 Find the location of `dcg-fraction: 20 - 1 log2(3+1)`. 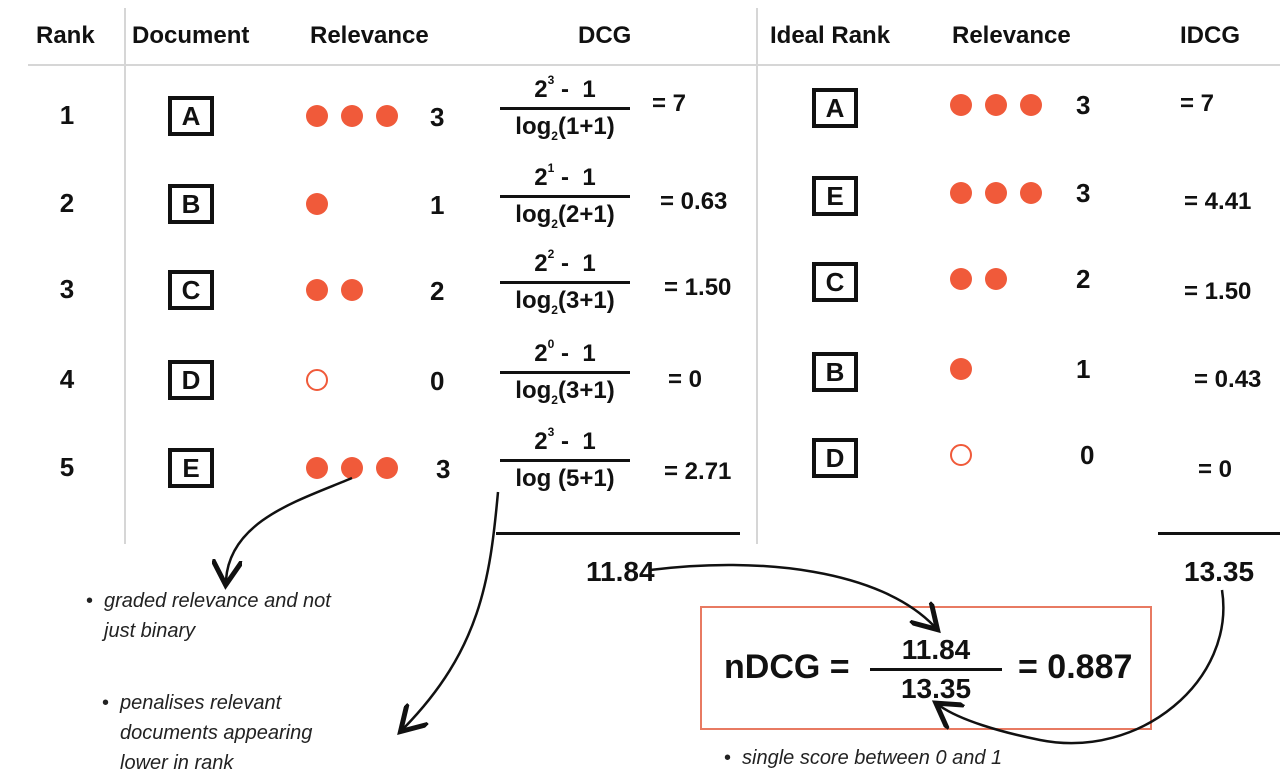

dcg-fraction: 20 - 1 log2(3+1) is located at coordinates (565, 372).